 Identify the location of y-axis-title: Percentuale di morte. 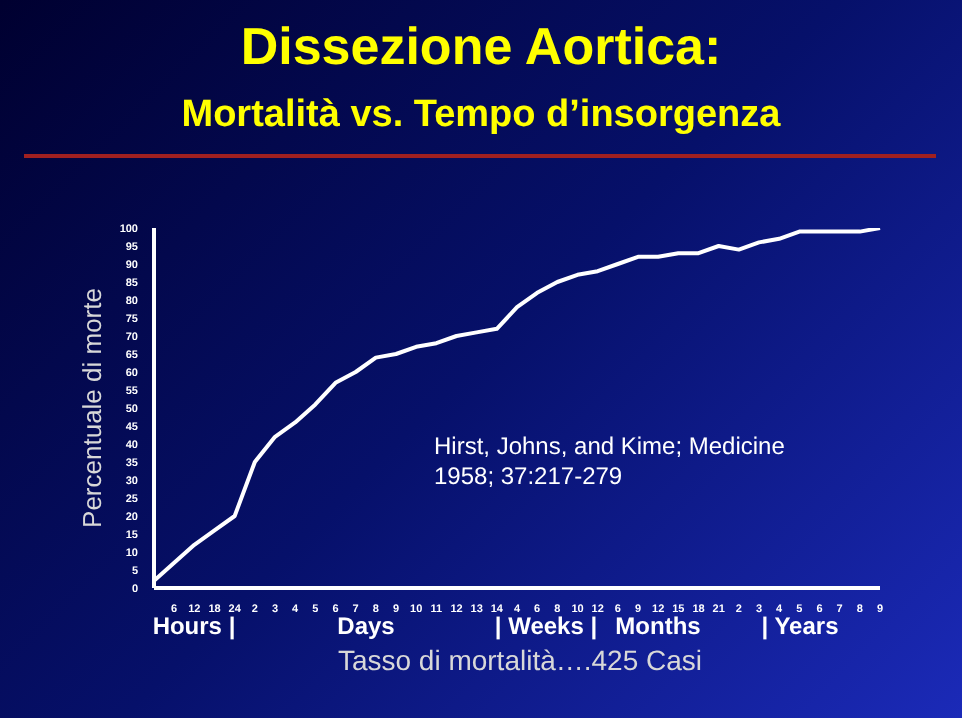
(92, 408).